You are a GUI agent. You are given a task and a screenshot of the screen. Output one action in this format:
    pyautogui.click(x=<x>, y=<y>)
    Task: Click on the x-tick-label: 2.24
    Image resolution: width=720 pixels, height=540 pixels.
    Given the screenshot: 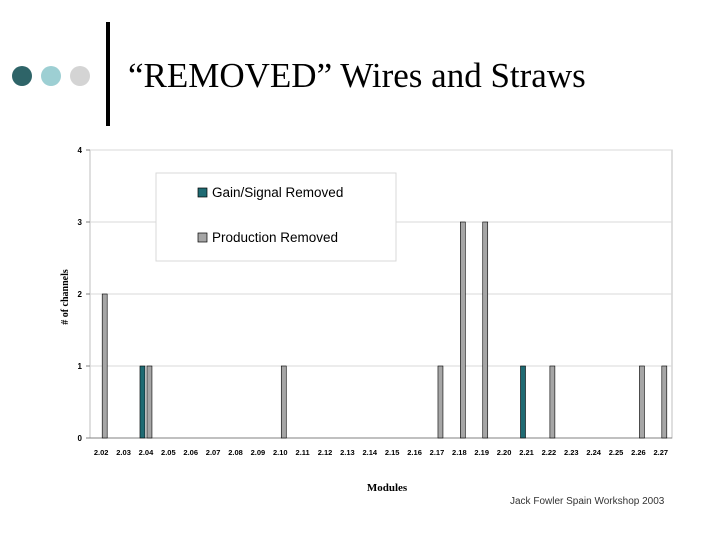 What is the action you would take?
    pyautogui.click(x=593, y=452)
    